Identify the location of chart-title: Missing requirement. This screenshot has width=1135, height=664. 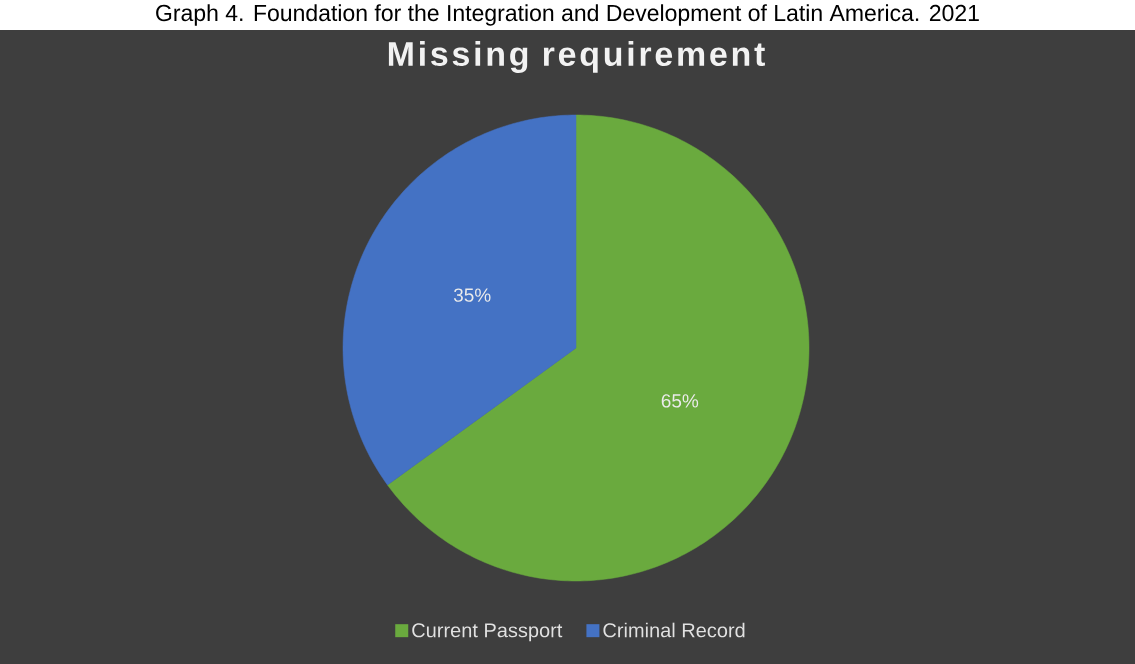
(576, 57).